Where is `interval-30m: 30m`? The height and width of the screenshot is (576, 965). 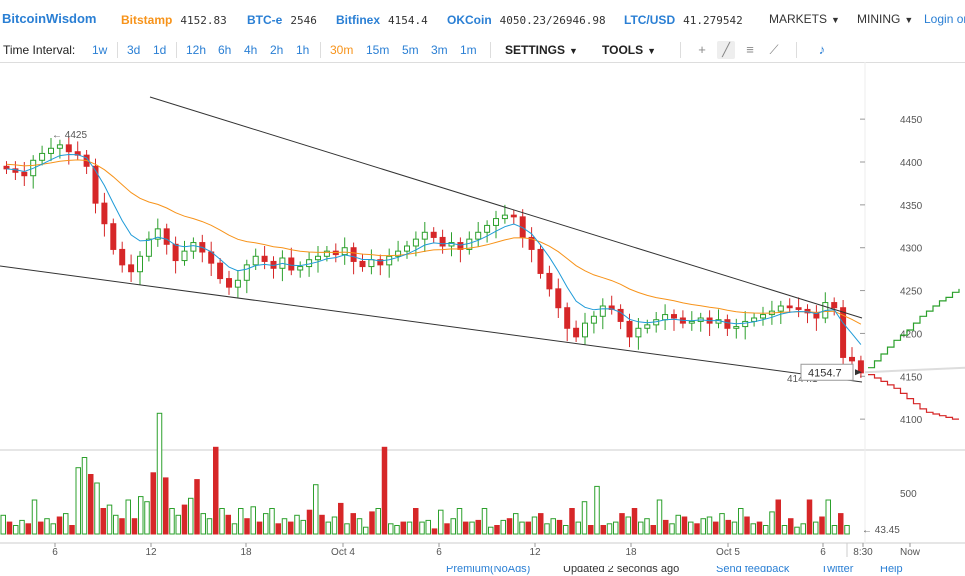 interval-30m: 30m is located at coordinates (342, 50).